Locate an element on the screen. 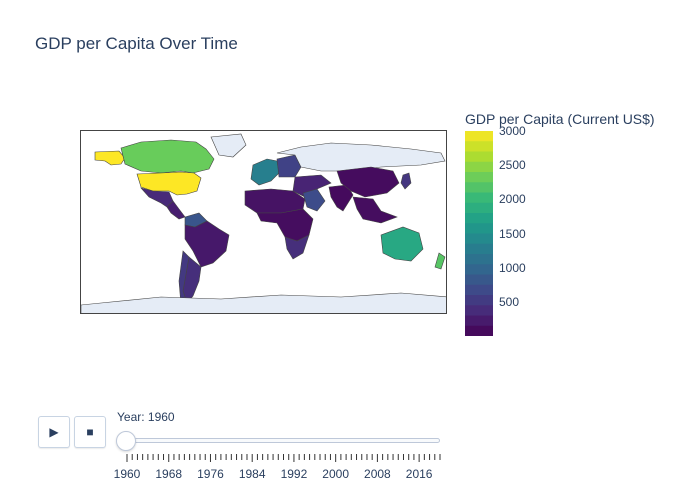  slider-tick-label: 2008 is located at coordinates (377, 474).